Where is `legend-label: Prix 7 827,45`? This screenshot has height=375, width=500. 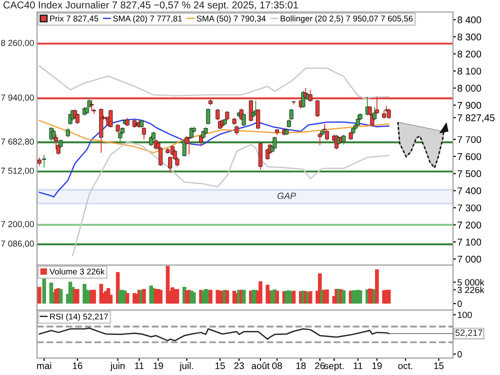 legend-label: Prix 7 827,45 is located at coordinates (74, 18).